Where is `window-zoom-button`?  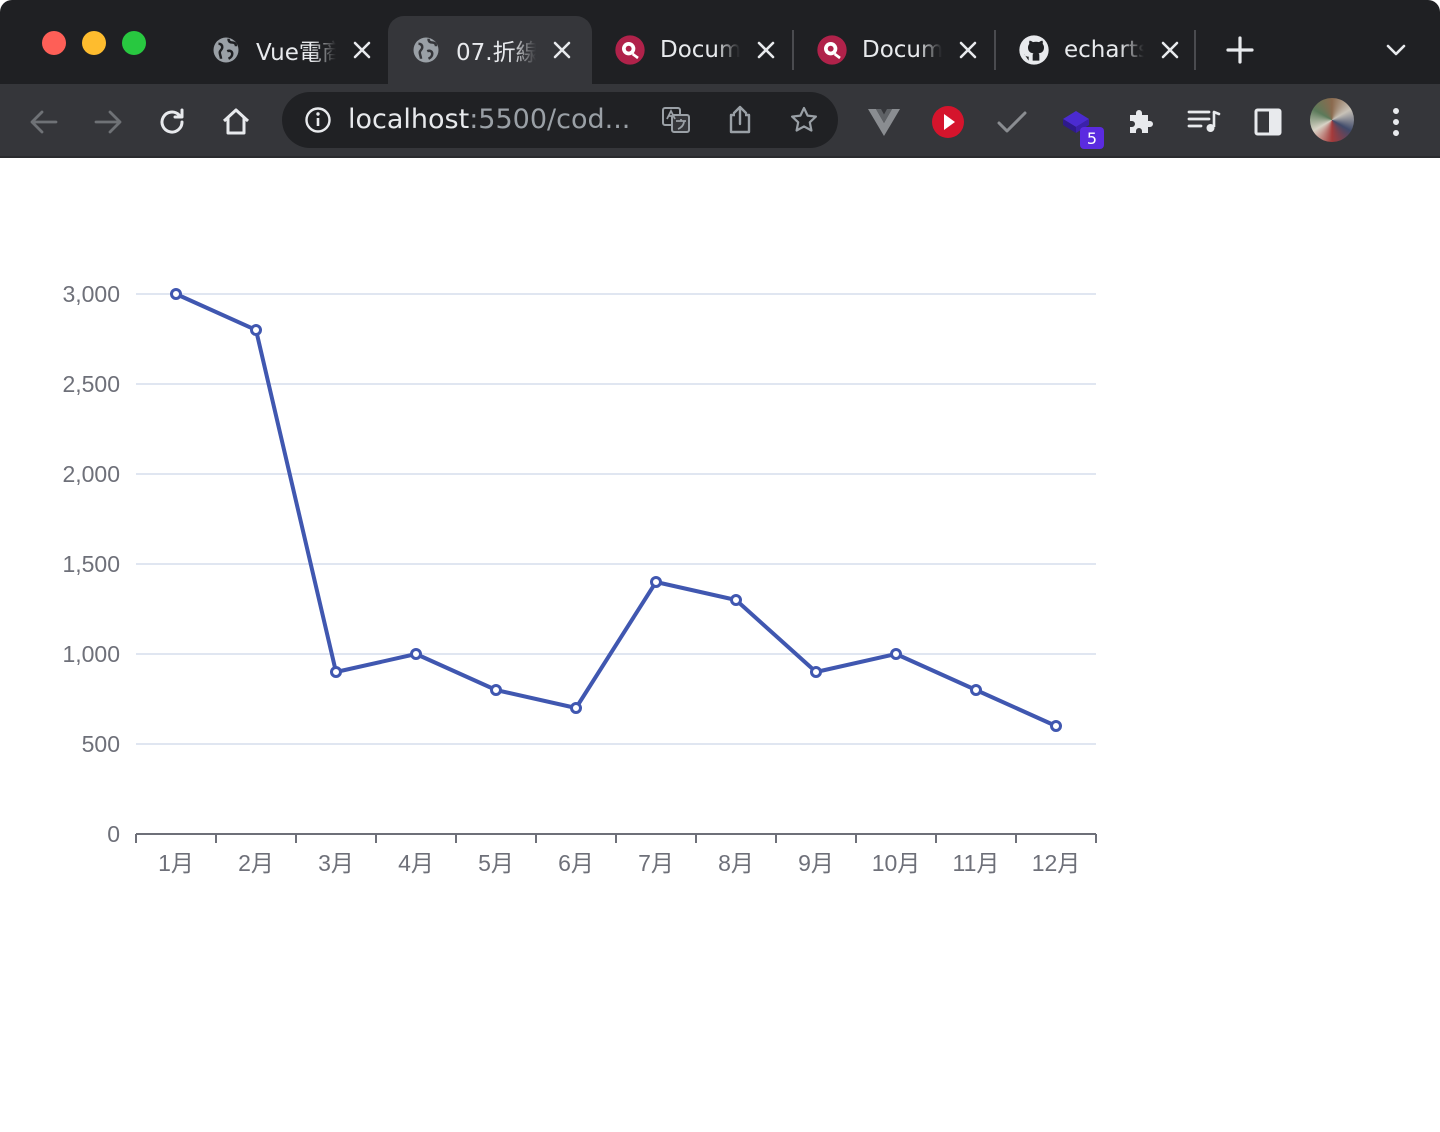 window-zoom-button is located at coordinates (134, 43).